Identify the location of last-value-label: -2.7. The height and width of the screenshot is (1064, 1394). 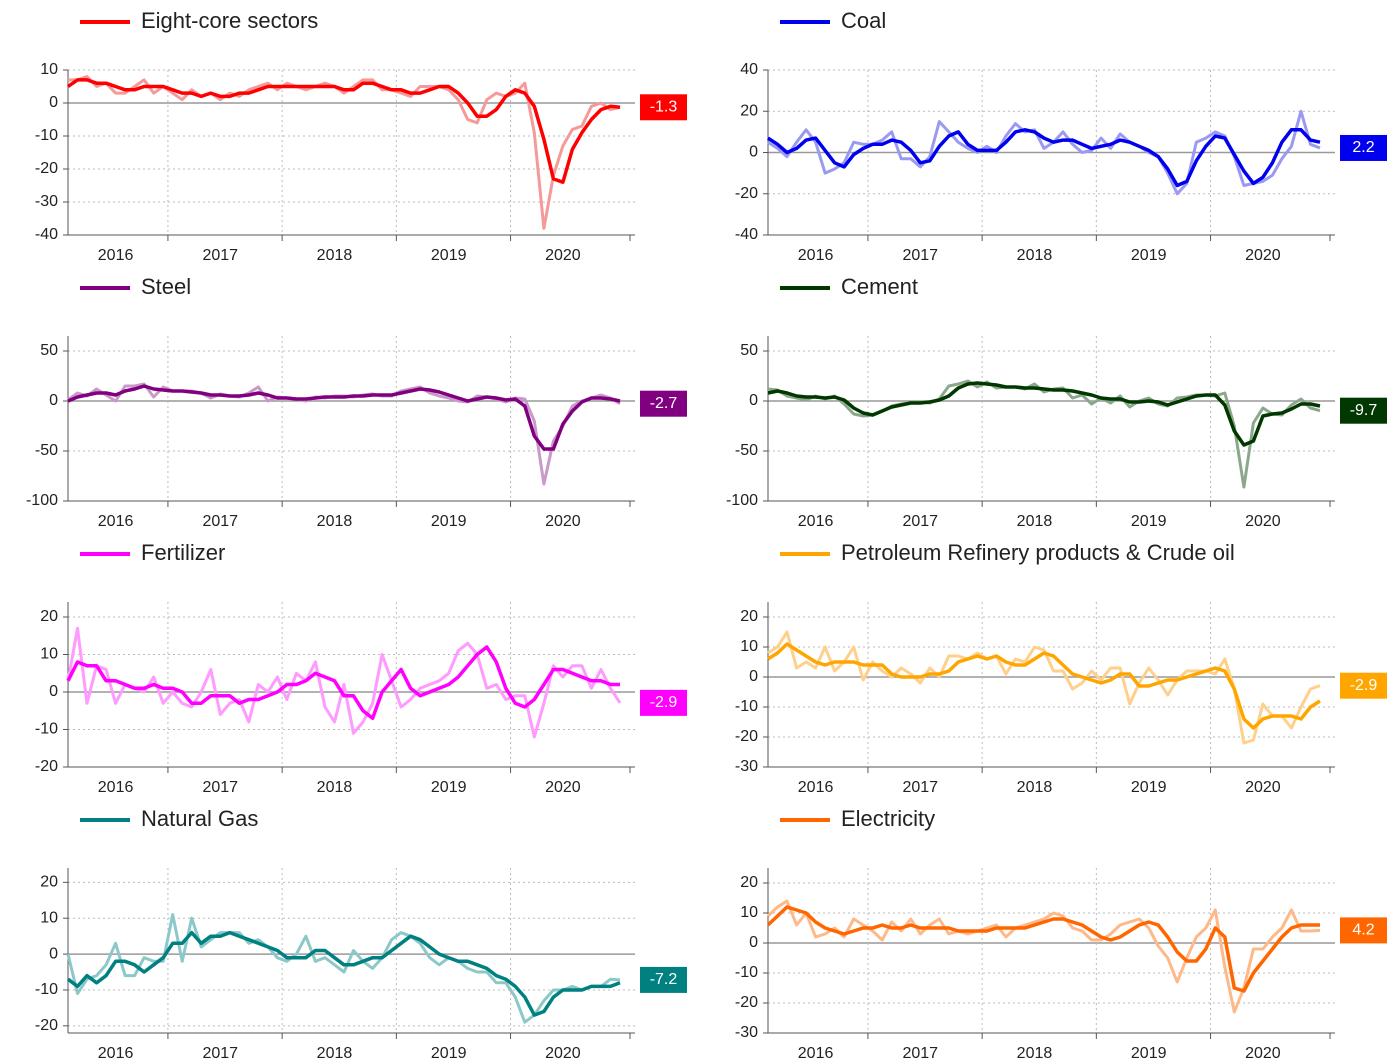
(664, 403).